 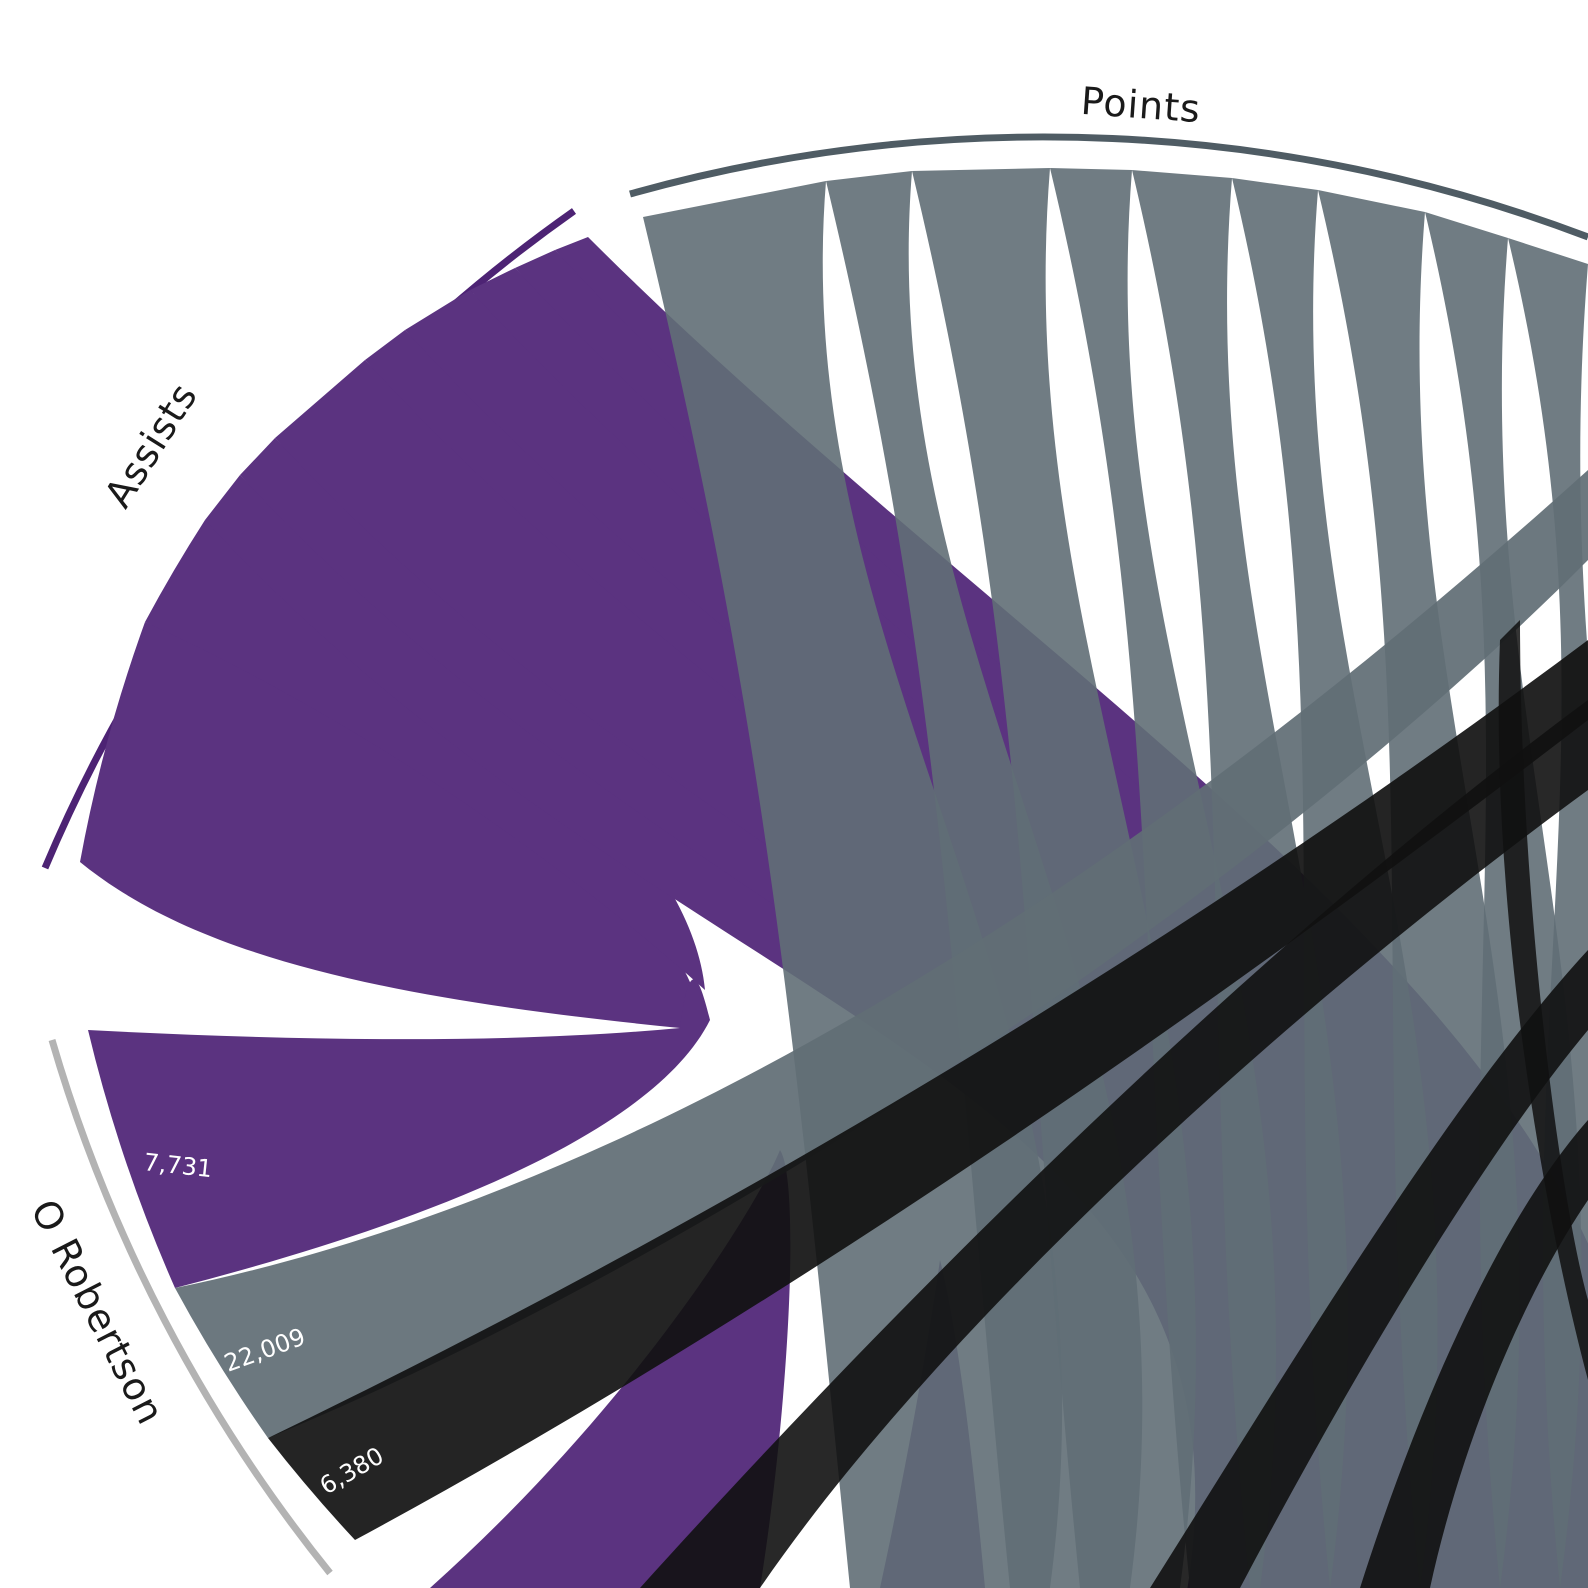 What do you see at coordinates (1108, 187) in the screenshot?
I see `points-group-arc` at bounding box center [1108, 187].